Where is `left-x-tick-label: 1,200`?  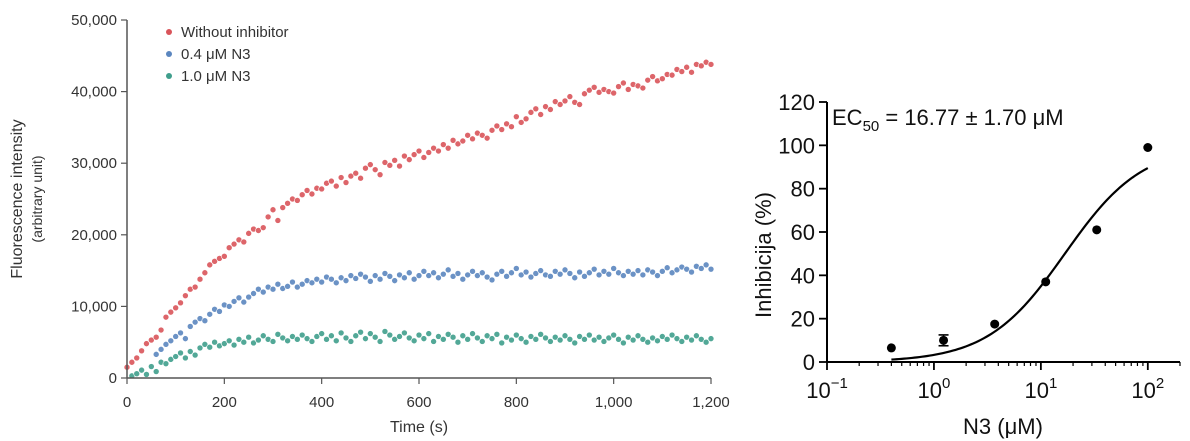
left-x-tick-label: 1,200 is located at coordinates (711, 402).